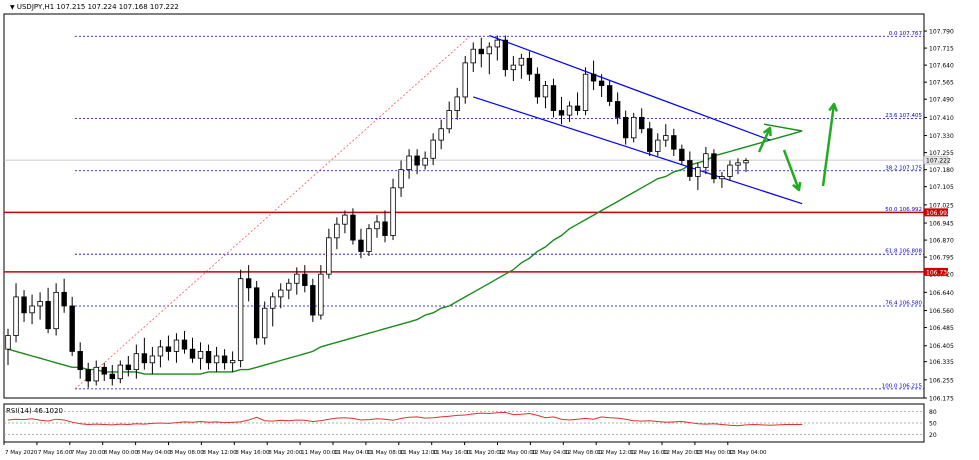 Image resolution: width=979 pixels, height=460 pixels. Describe the element at coordinates (715, 453) in the screenshot. I see `x-tick-label: 13 May 00:00` at that location.